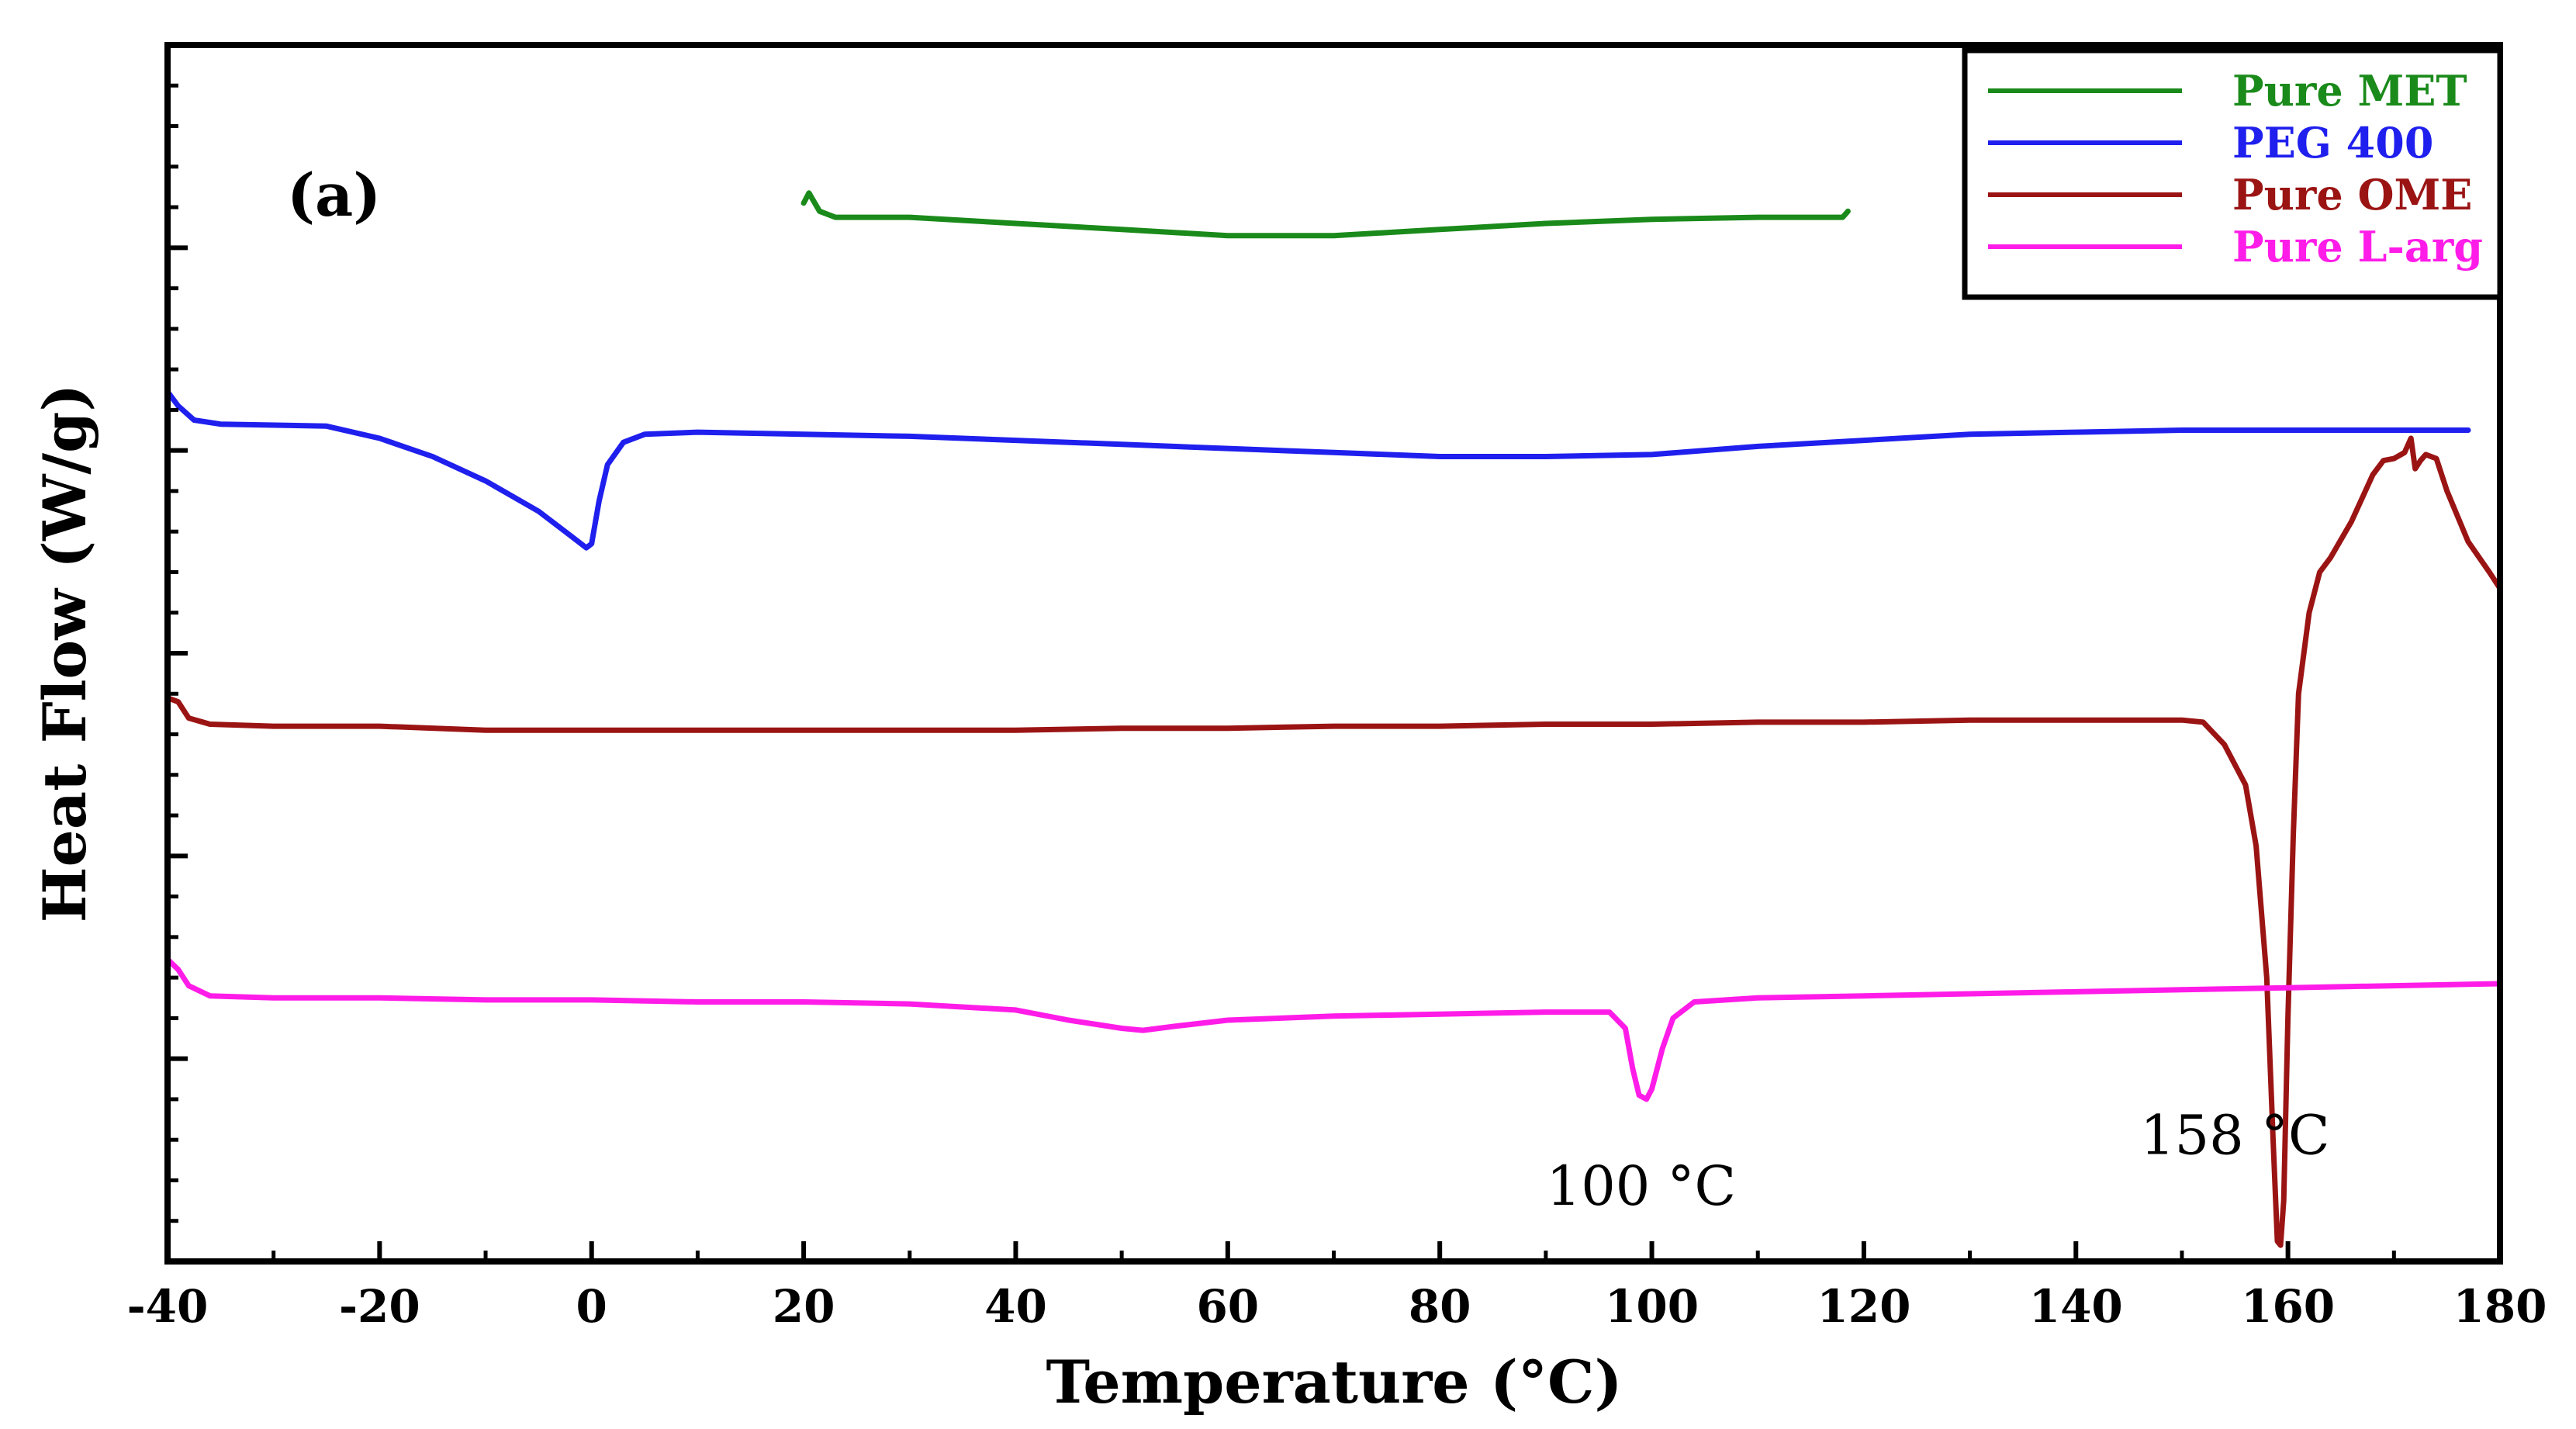  I want to click on x-tick-label: 100, so click(1652, 1306).